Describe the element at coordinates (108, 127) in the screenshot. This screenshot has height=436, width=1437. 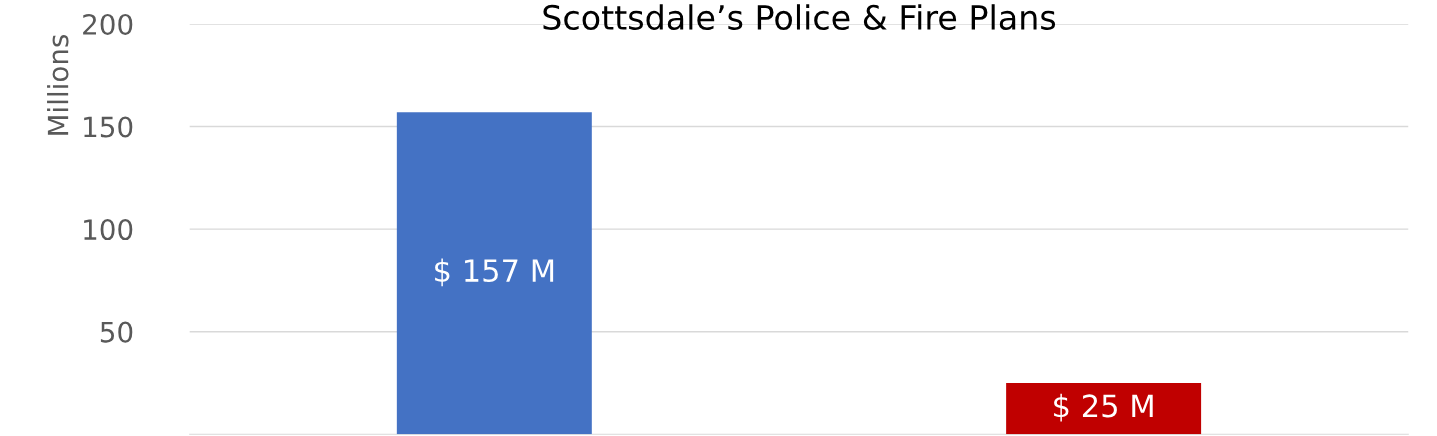
I see `y-tick-label: 150` at that location.